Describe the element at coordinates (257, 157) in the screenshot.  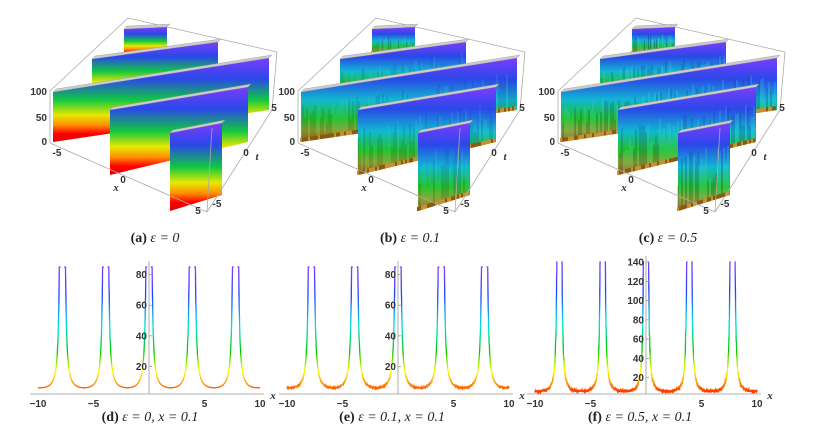
I see `y-axis-label: t` at that location.